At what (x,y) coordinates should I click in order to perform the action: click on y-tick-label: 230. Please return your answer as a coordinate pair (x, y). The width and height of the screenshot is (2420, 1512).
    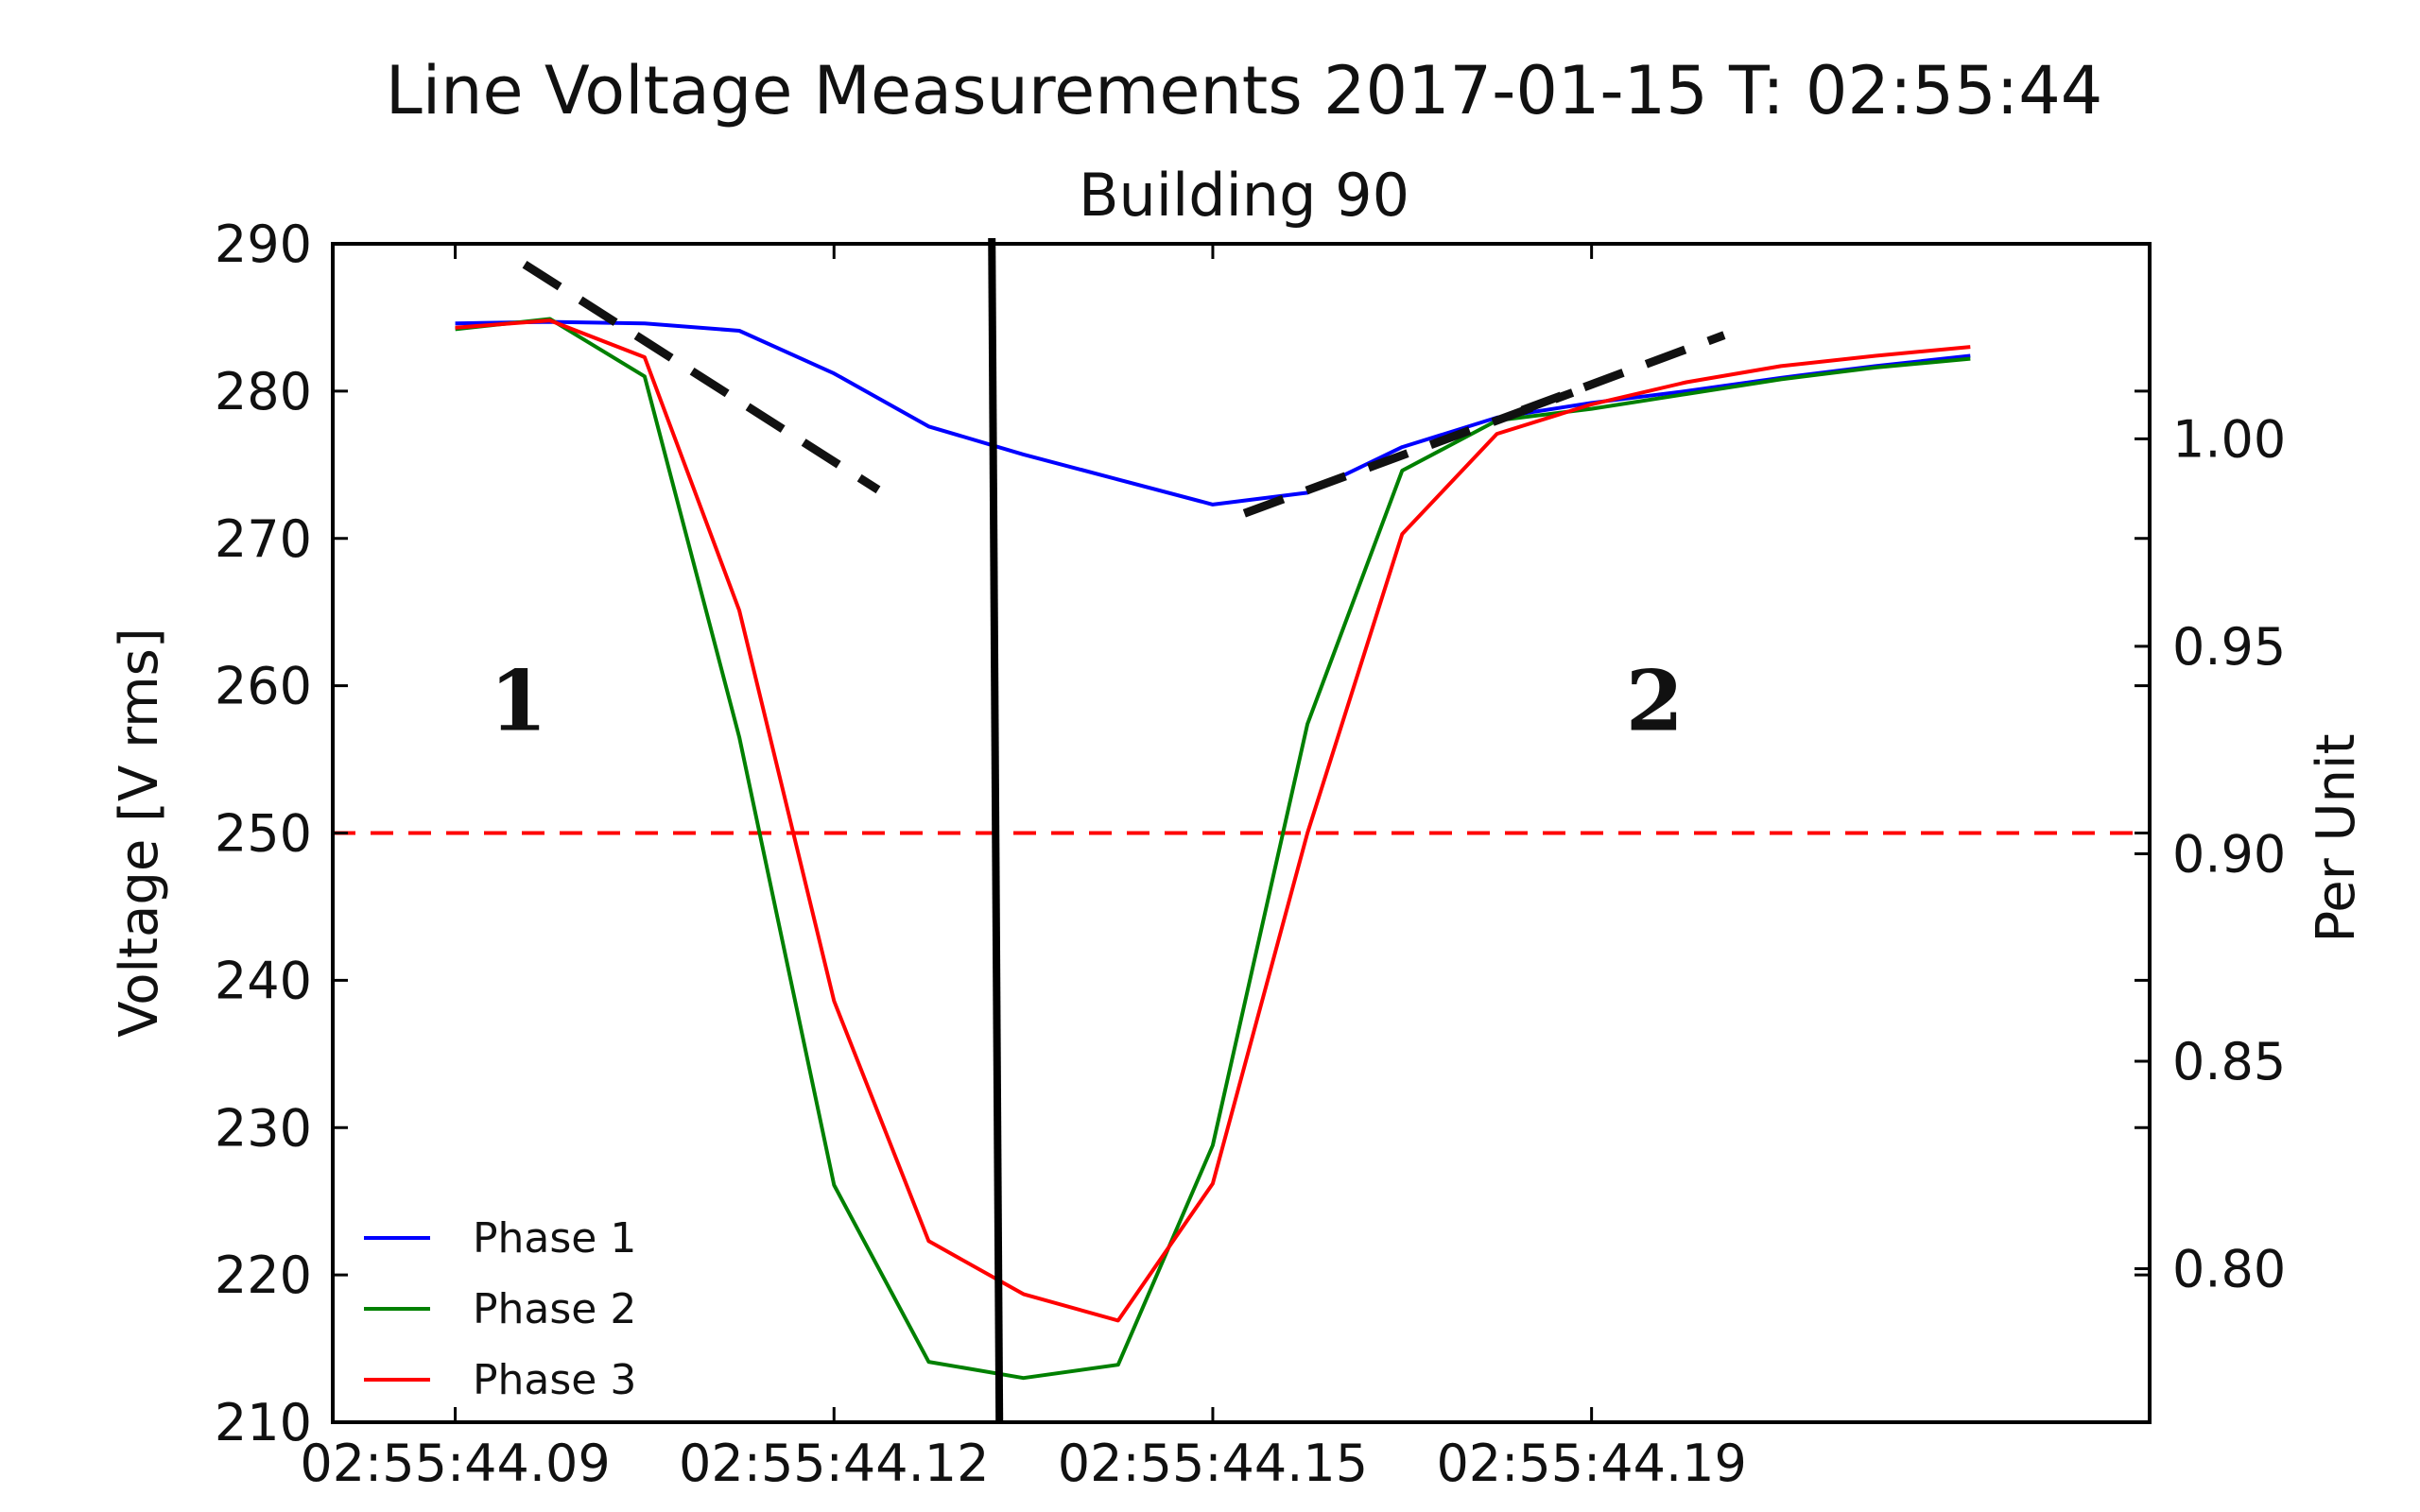
    Looking at the image, I should click on (263, 1128).